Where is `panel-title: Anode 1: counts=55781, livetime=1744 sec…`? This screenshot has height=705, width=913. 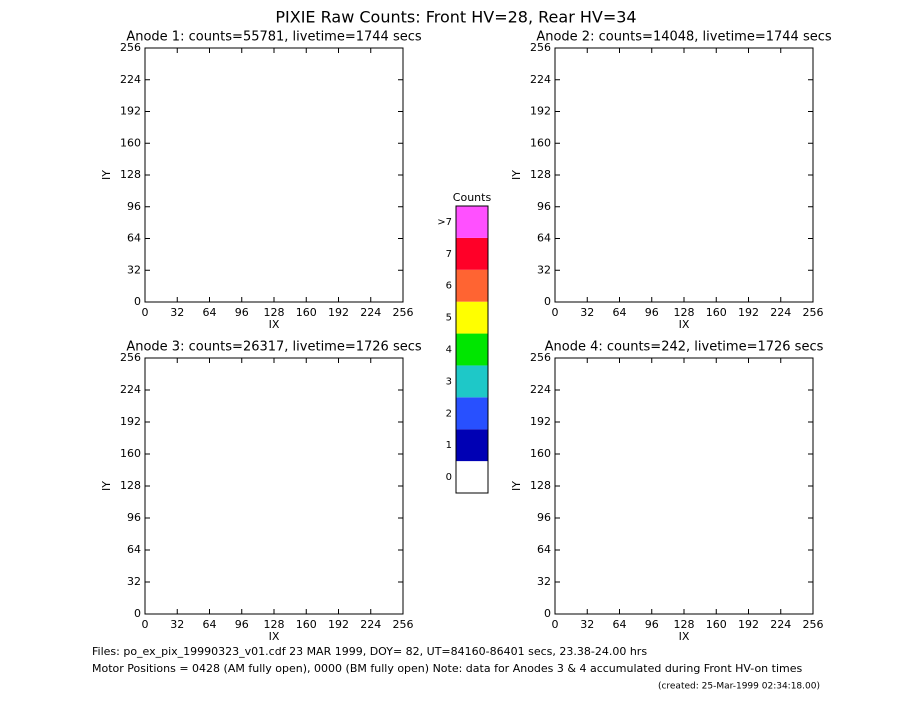 panel-title: Anode 1: counts=55781, livetime=1744 sec… is located at coordinates (274, 37).